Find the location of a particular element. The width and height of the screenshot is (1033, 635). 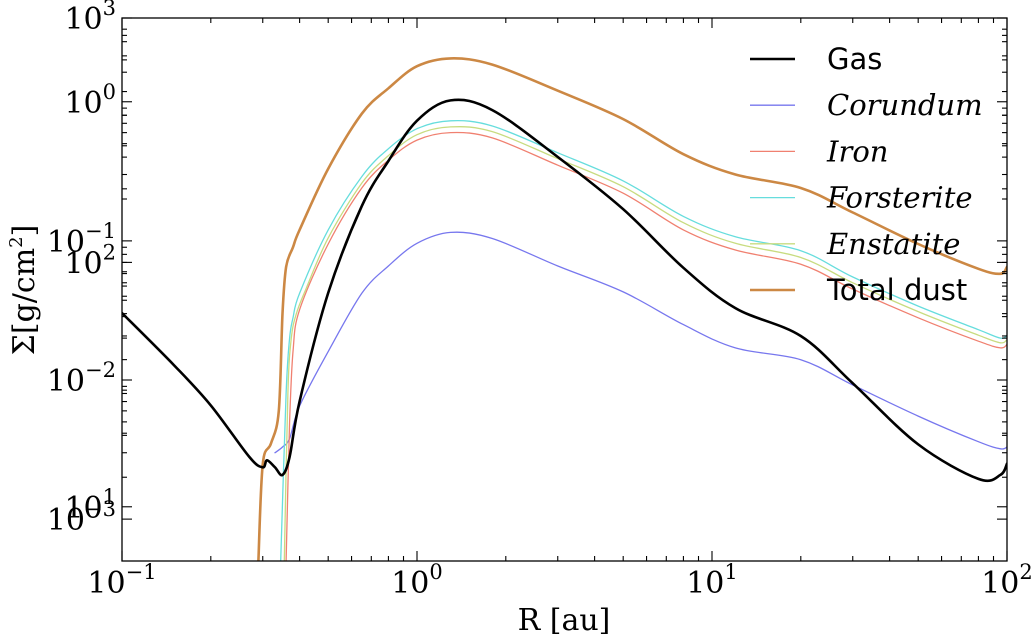

x-tick-label: 10² is located at coordinates (1007, 580).